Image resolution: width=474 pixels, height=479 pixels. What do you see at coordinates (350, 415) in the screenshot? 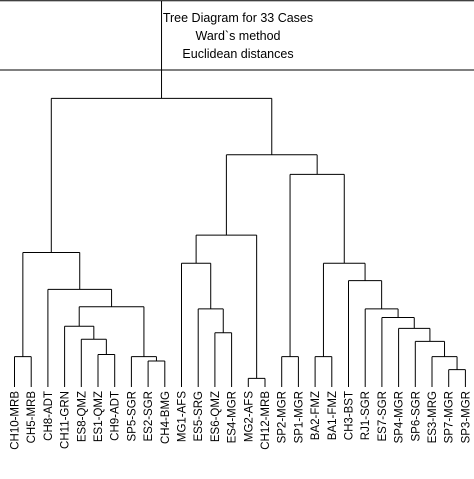
I see `leaf-label: CH3-BST` at bounding box center [350, 415].